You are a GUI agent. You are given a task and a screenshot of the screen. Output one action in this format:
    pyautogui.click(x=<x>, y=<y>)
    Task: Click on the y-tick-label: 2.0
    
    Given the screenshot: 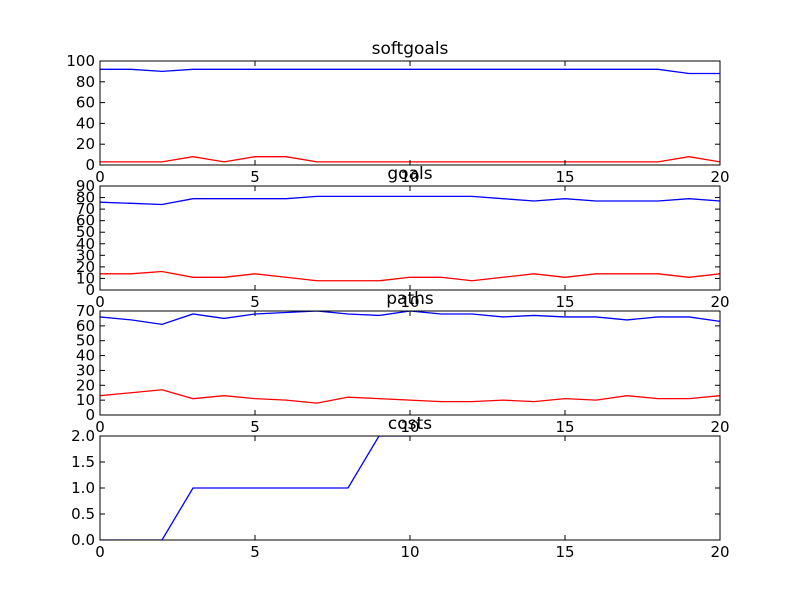 What is the action you would take?
    pyautogui.click(x=83, y=436)
    